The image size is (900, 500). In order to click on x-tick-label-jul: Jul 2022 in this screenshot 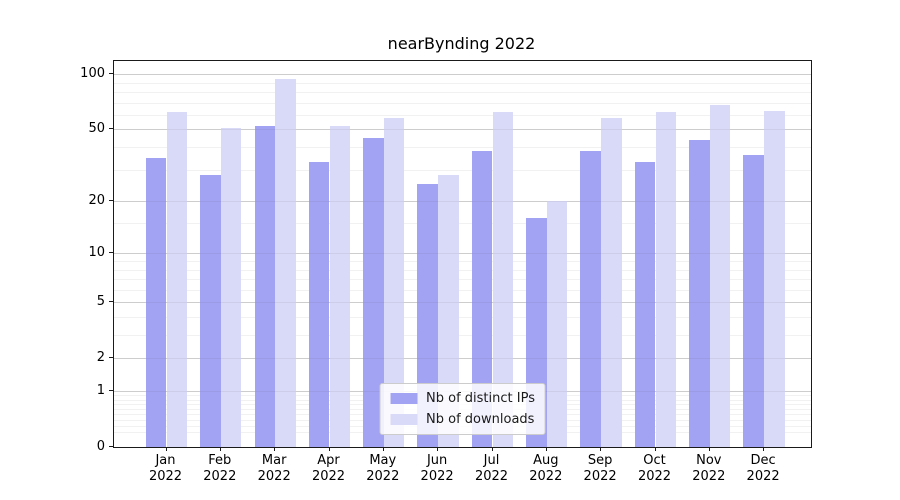, I will do `click(491, 469)`.